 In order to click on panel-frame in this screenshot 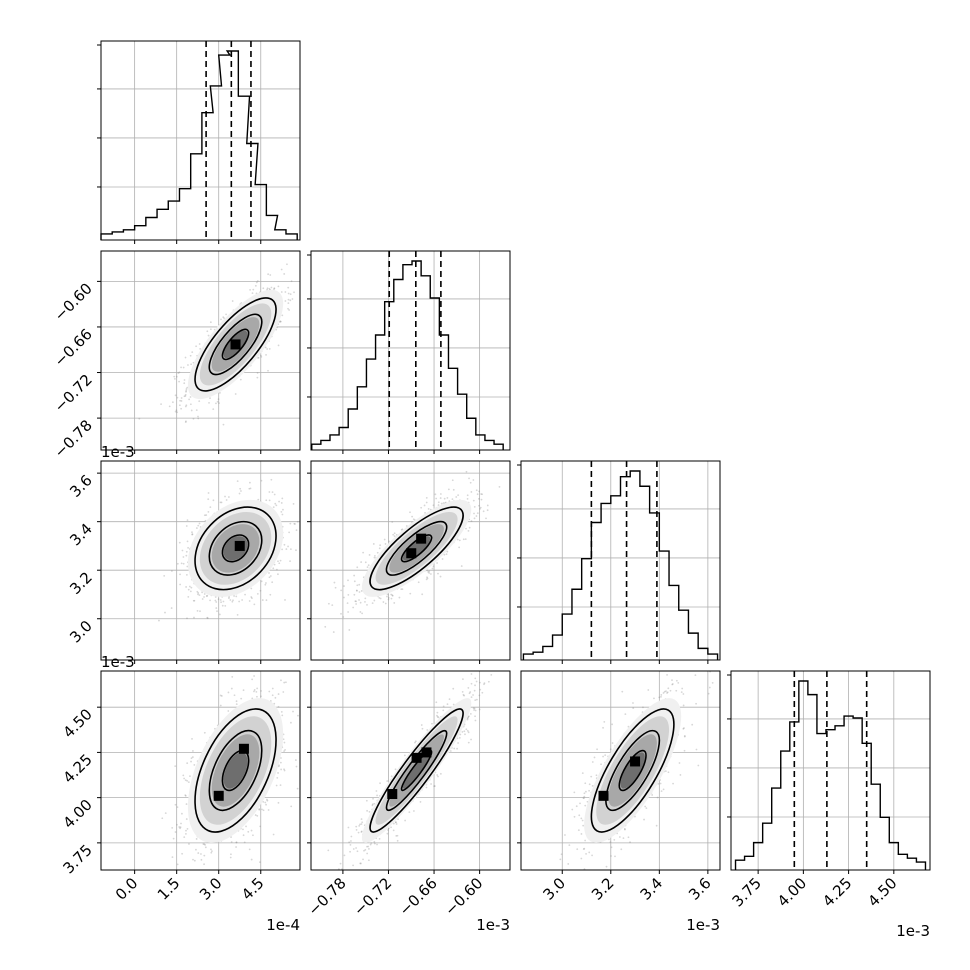, I will do `click(200, 770)`.